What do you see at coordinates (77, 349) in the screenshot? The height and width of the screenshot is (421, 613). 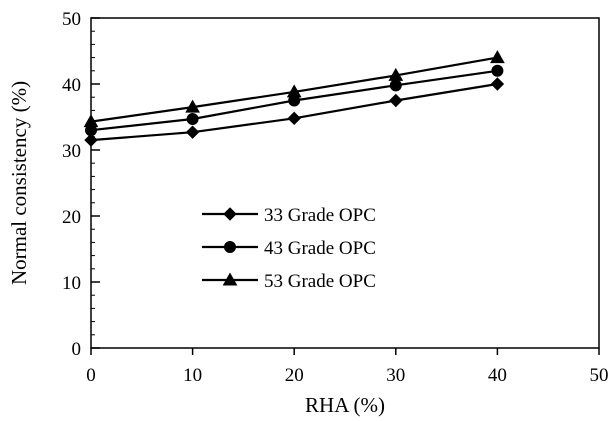 I see `y-tick-label: 0` at bounding box center [77, 349].